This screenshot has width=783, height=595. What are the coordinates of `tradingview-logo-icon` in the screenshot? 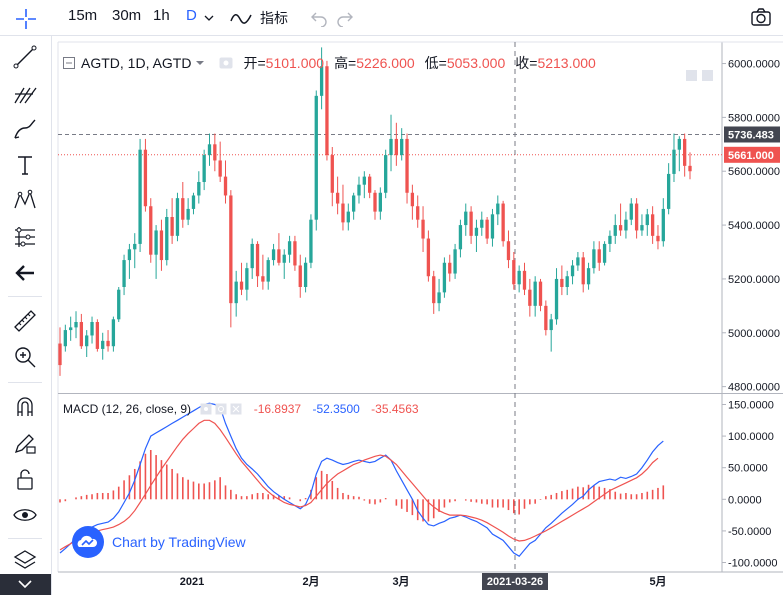 It's located at (88, 542).